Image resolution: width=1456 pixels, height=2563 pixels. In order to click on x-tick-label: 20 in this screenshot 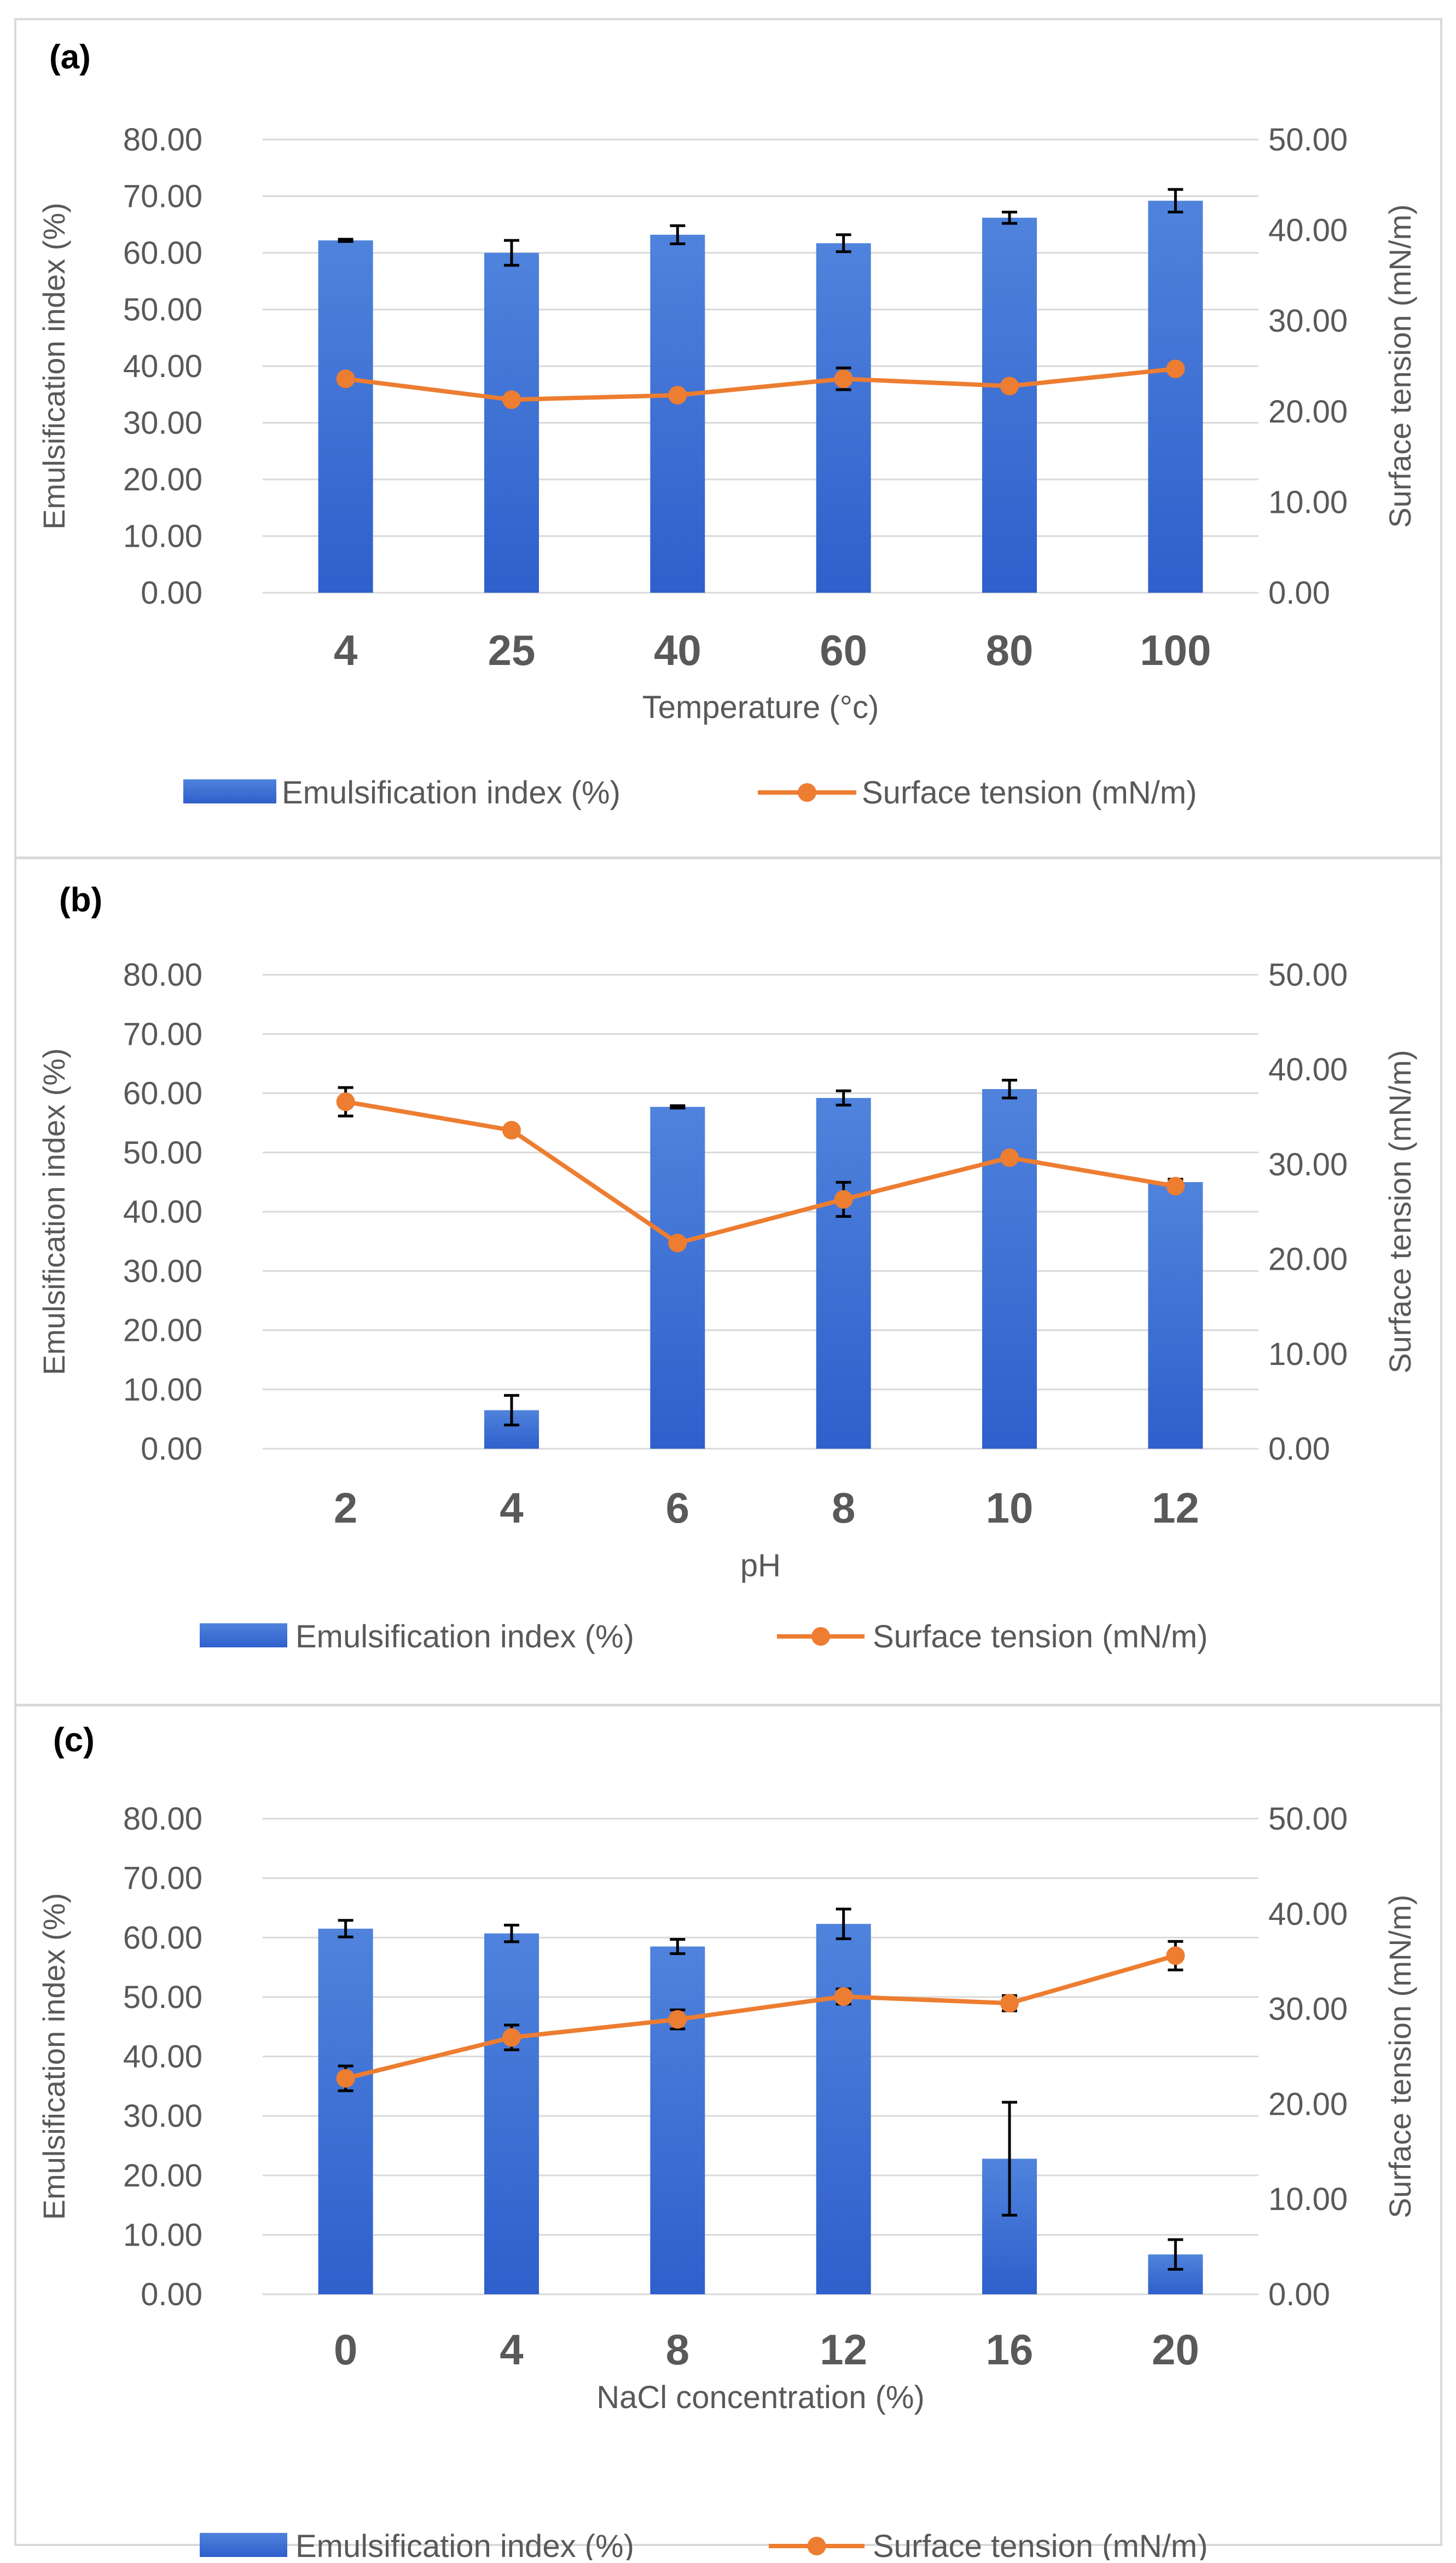, I will do `click(1175, 2349)`.